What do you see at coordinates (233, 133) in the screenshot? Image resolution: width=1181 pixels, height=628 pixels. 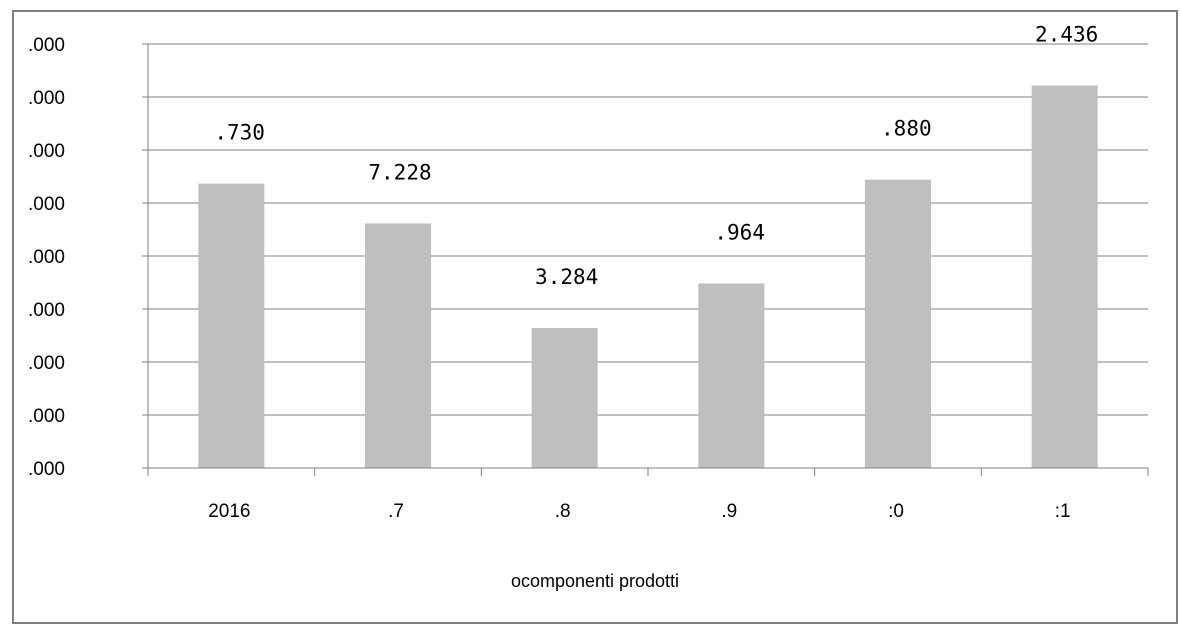 I see `data-label: .730` at bounding box center [233, 133].